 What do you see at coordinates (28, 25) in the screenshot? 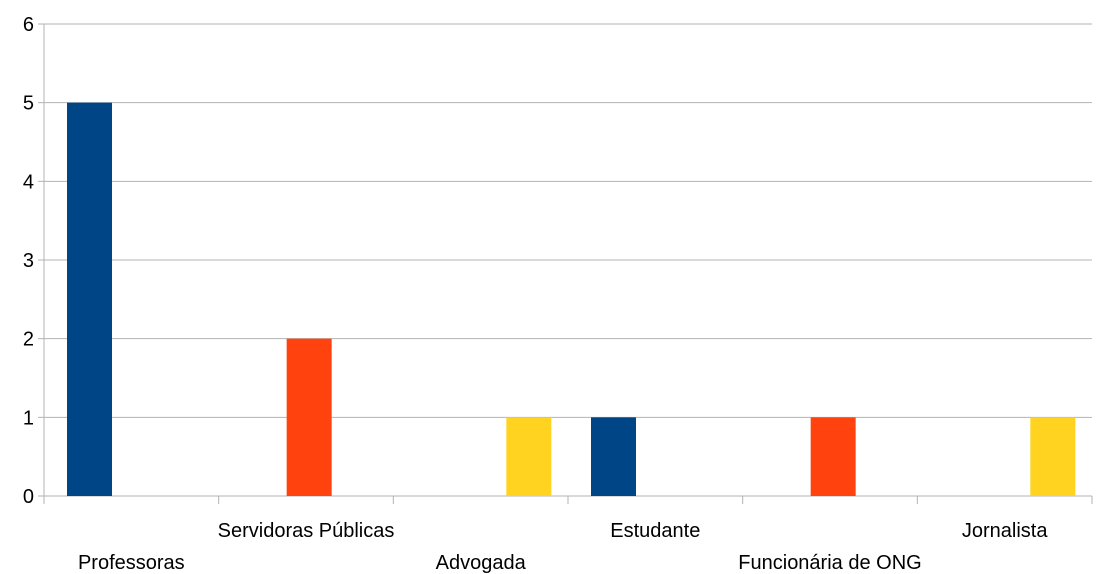
I see `y-tick-label: 6` at bounding box center [28, 25].